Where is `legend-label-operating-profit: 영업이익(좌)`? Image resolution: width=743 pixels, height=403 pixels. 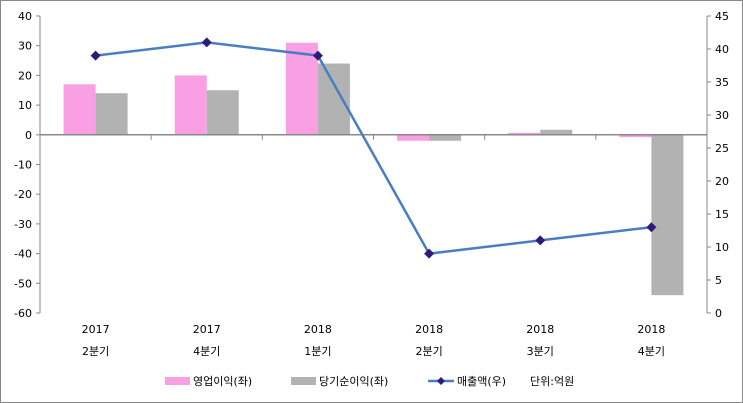 legend-label-operating-profit: 영업이익(좌) is located at coordinates (222, 381).